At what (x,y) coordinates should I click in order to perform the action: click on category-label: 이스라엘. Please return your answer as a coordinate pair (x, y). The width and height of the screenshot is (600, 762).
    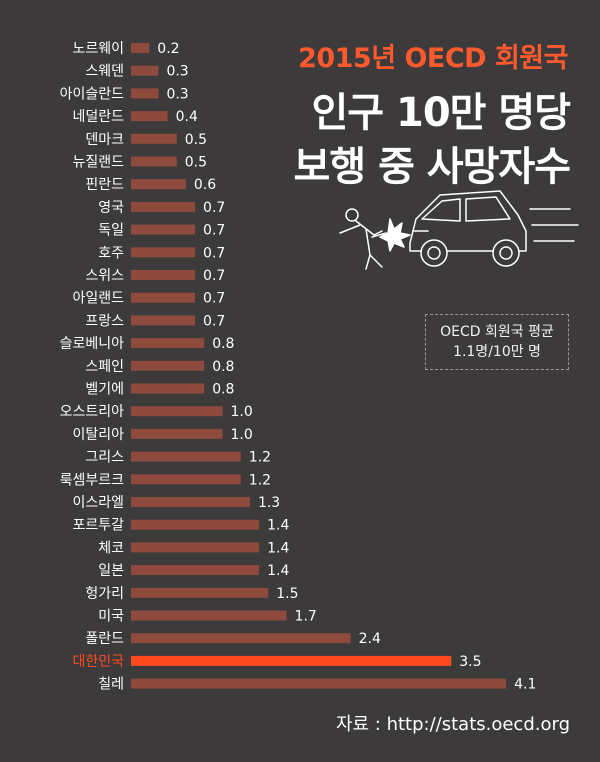
    Looking at the image, I should click on (98, 503).